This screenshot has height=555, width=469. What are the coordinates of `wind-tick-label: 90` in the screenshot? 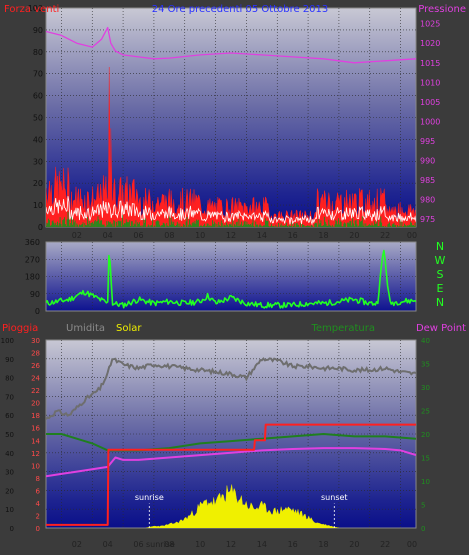 It's located at (38, 30).